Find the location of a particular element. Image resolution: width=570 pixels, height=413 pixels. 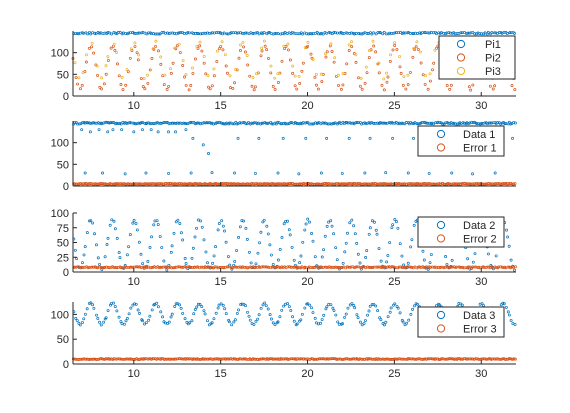

y-tick-label: 0 is located at coordinates (66, 187).